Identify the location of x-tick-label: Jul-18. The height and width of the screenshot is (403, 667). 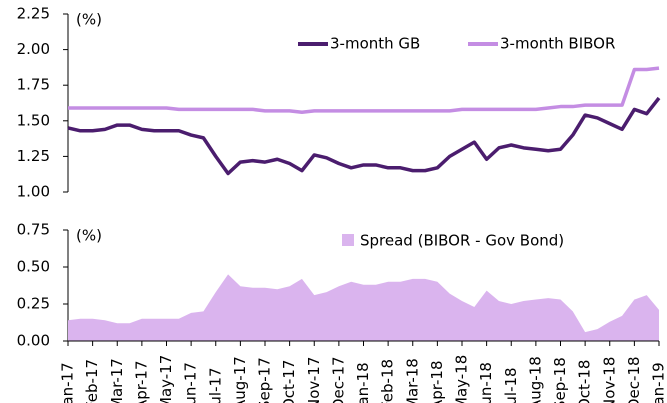
(511, 385).